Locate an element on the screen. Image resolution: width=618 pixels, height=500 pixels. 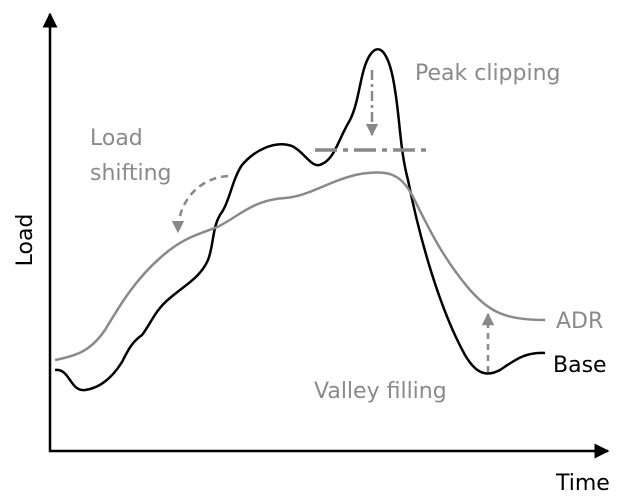
shift-label: shifting is located at coordinates (131, 173).